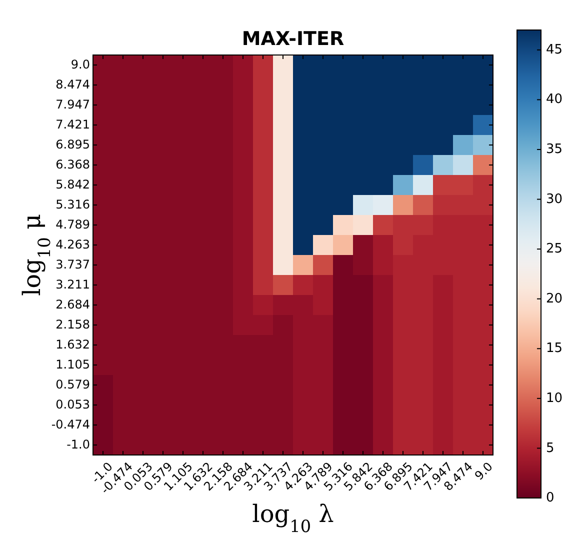 The image size is (573, 533). Describe the element at coordinates (73, 364) in the screenshot. I see `y-tick-label: 1.105` at that location.